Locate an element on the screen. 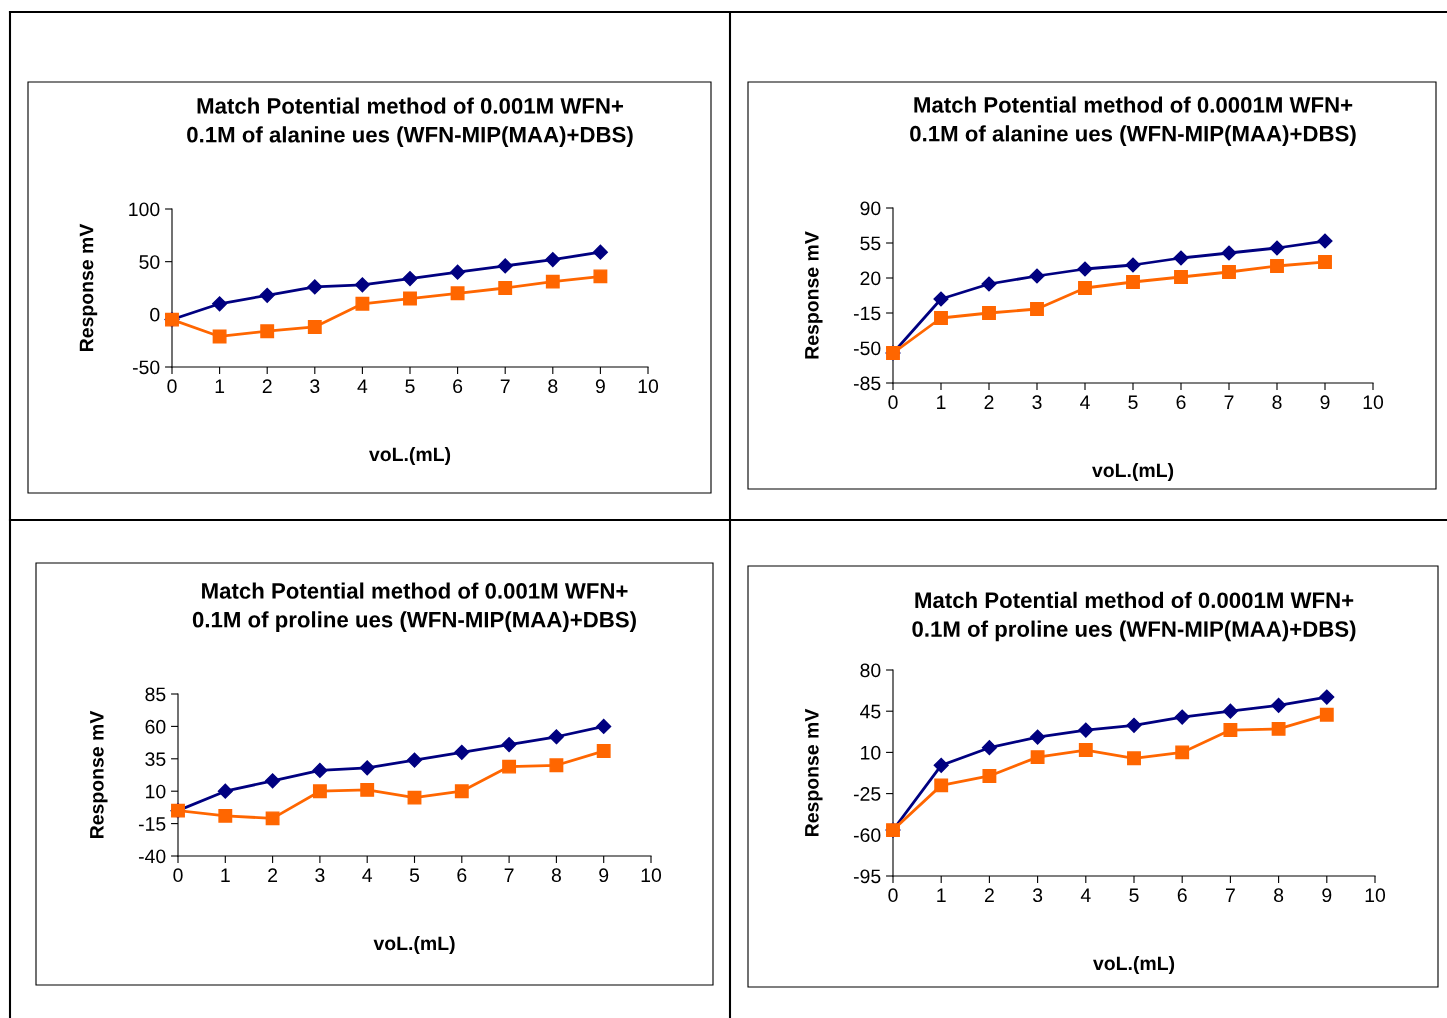  y-tick-label: 90 is located at coordinates (870, 208).